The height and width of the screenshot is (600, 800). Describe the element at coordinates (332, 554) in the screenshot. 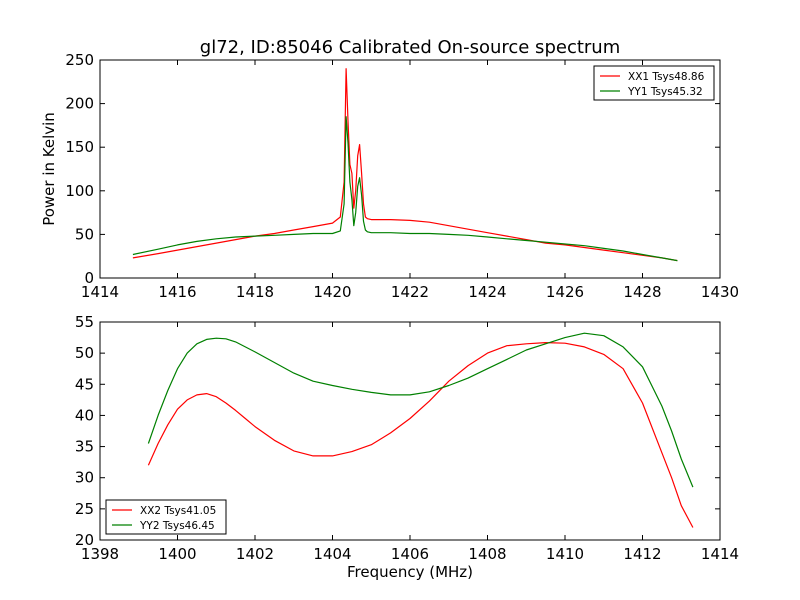

I see `x-tick-label: 1404` at that location.